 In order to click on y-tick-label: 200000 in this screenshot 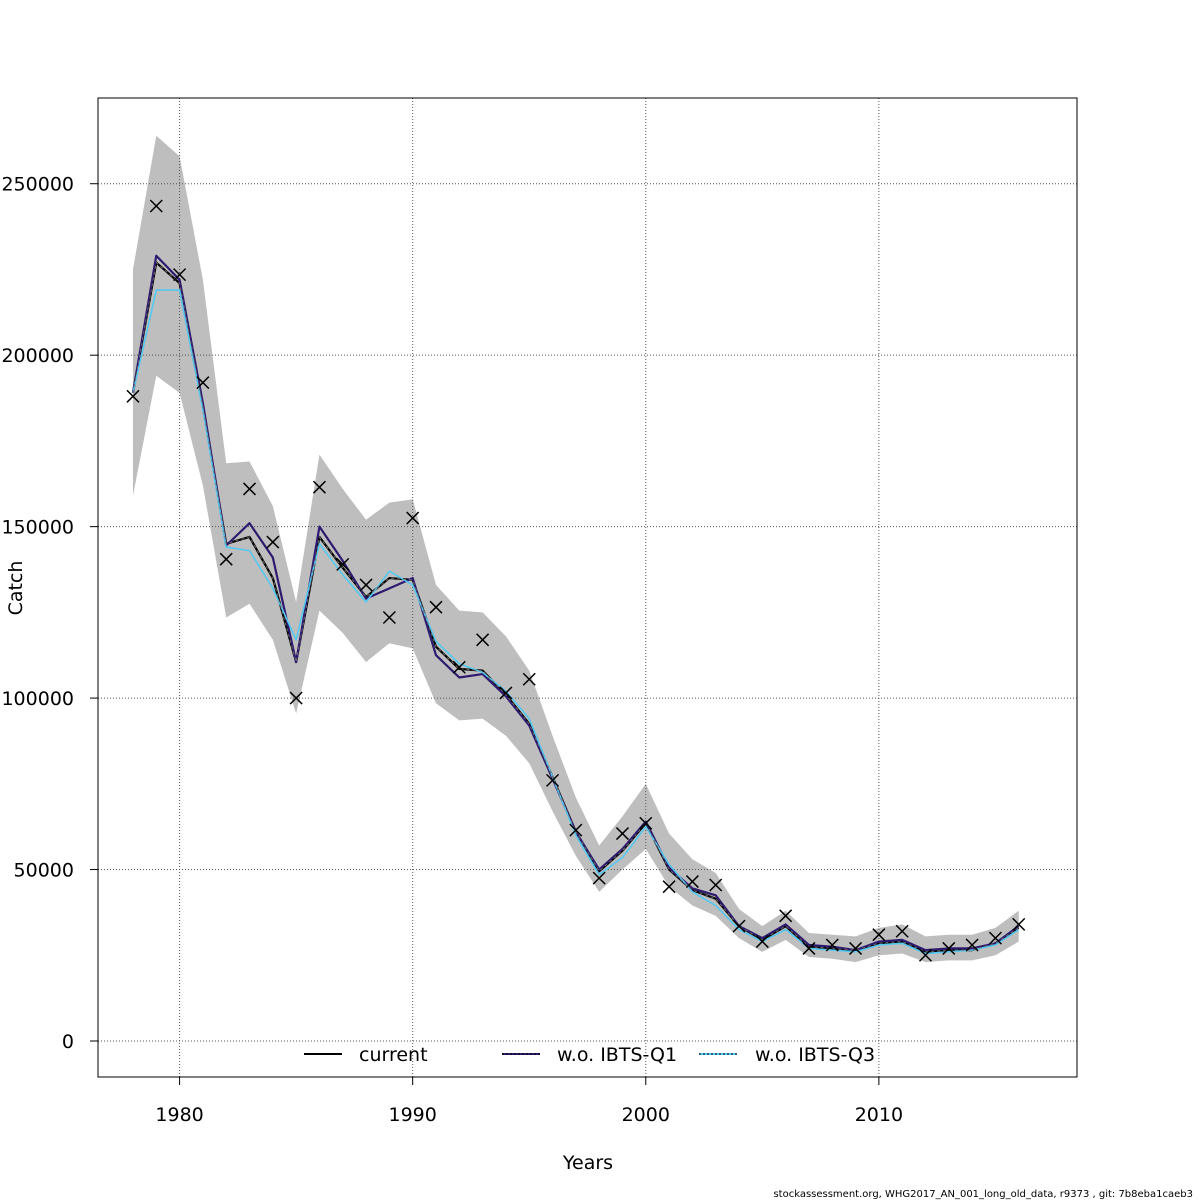, I will do `click(37, 356)`.